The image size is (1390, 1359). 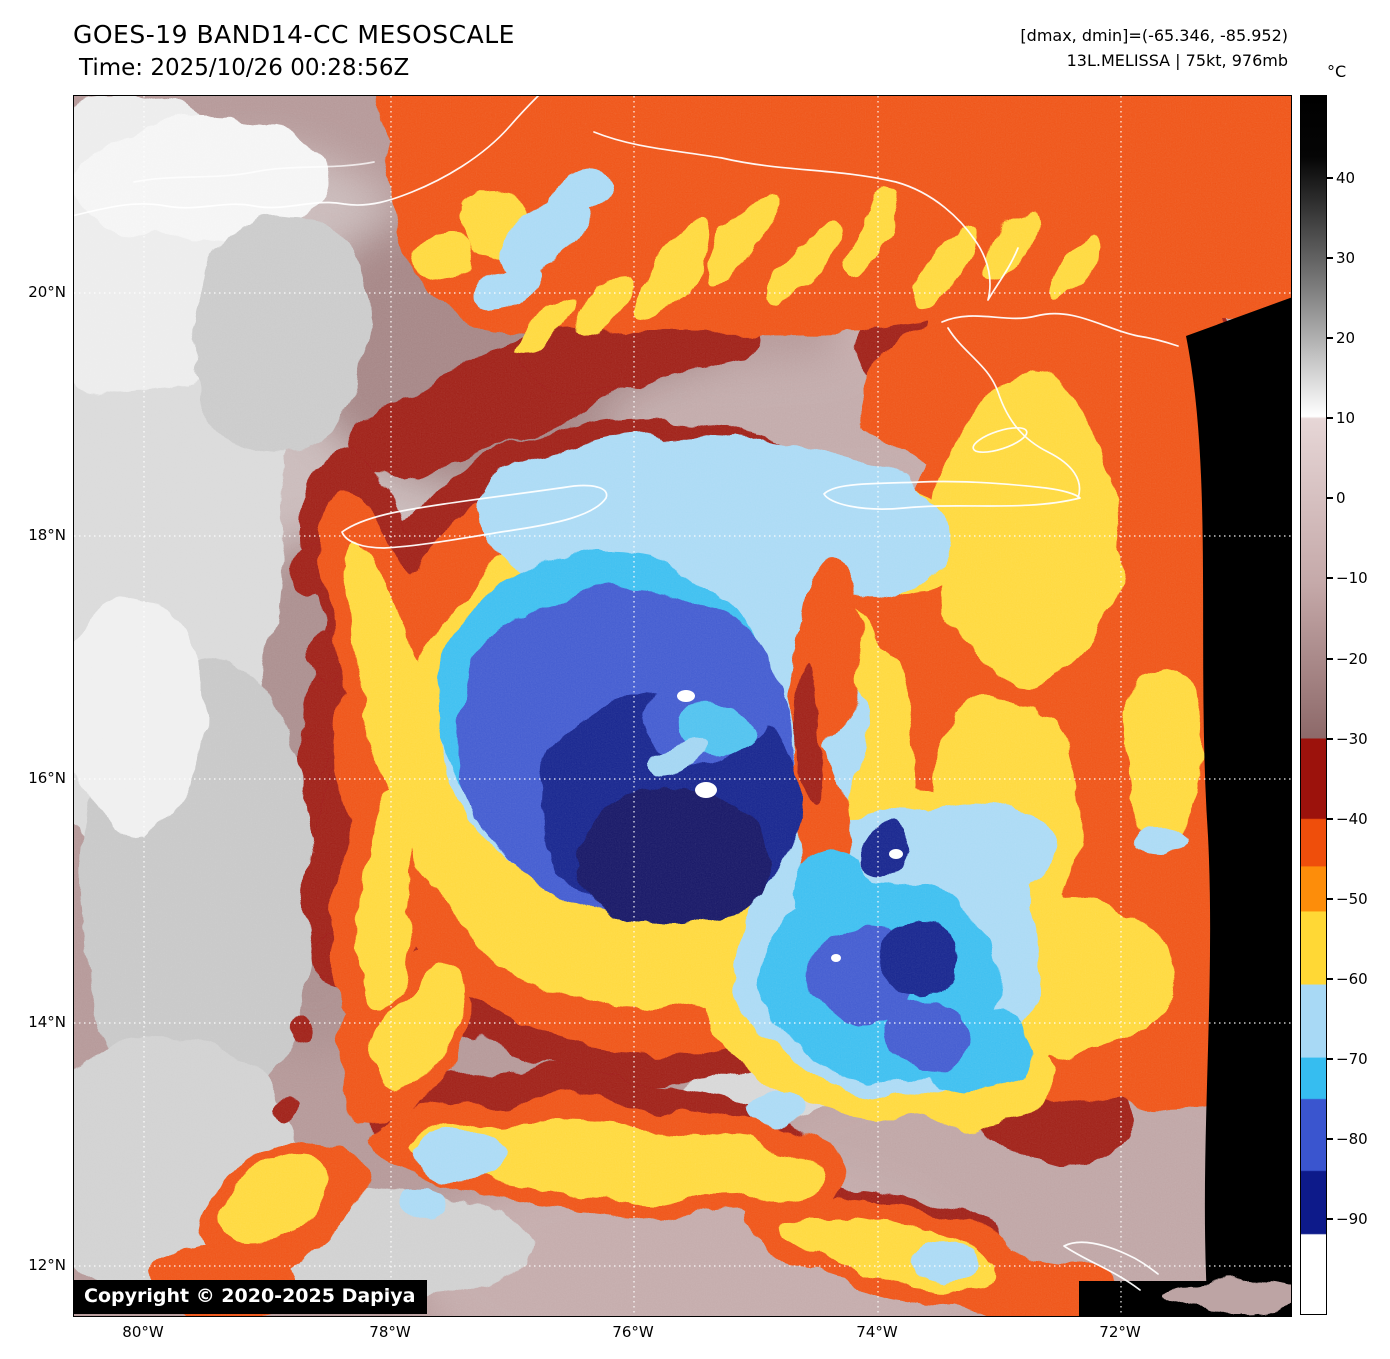 I want to click on colorbar-tick-label: −50, so click(x=1352, y=899).